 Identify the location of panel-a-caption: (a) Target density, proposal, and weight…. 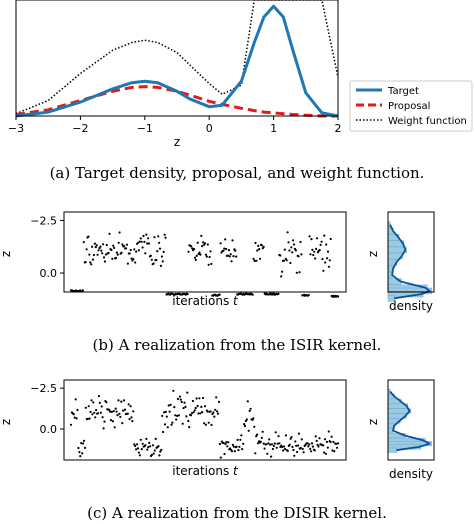
(237, 173).